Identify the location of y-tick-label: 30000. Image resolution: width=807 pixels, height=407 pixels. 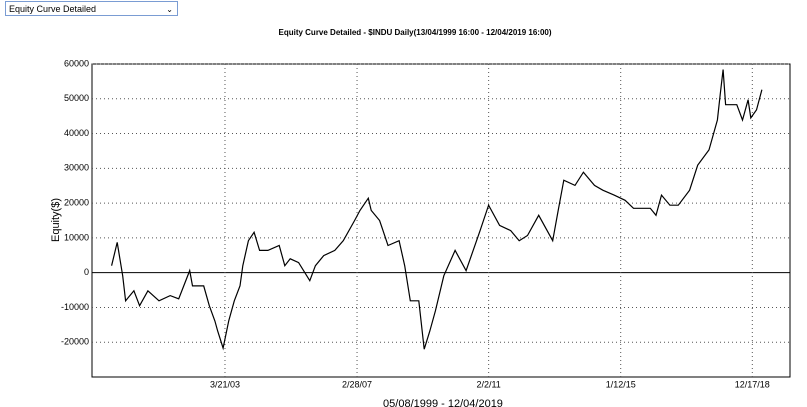
(76, 168).